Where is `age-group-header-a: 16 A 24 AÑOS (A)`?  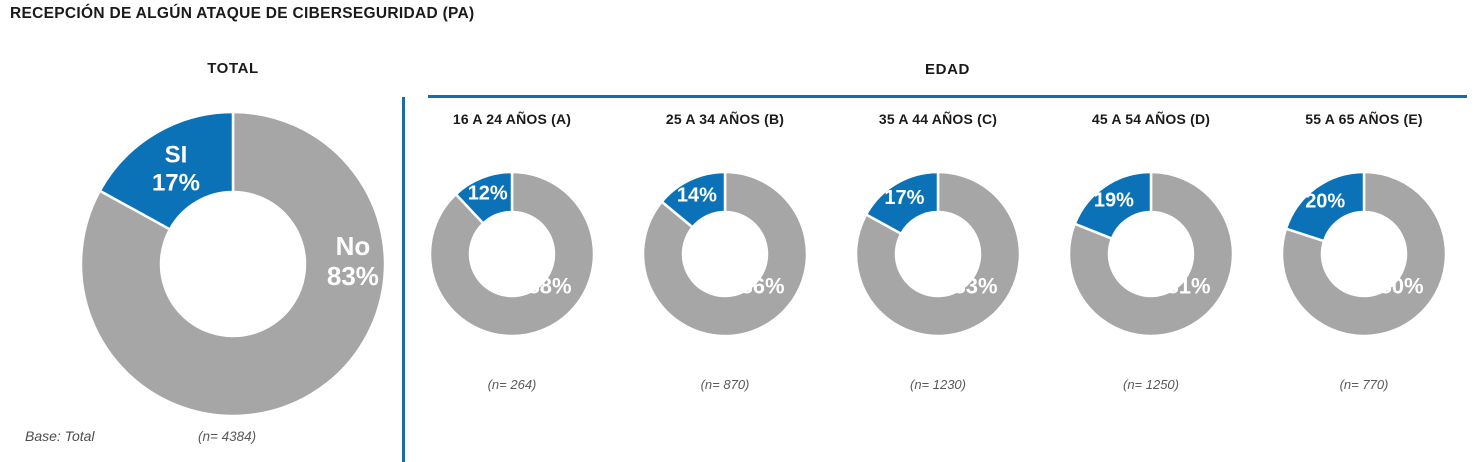 age-group-header-a: 16 A 24 AÑOS (A) is located at coordinates (512, 119).